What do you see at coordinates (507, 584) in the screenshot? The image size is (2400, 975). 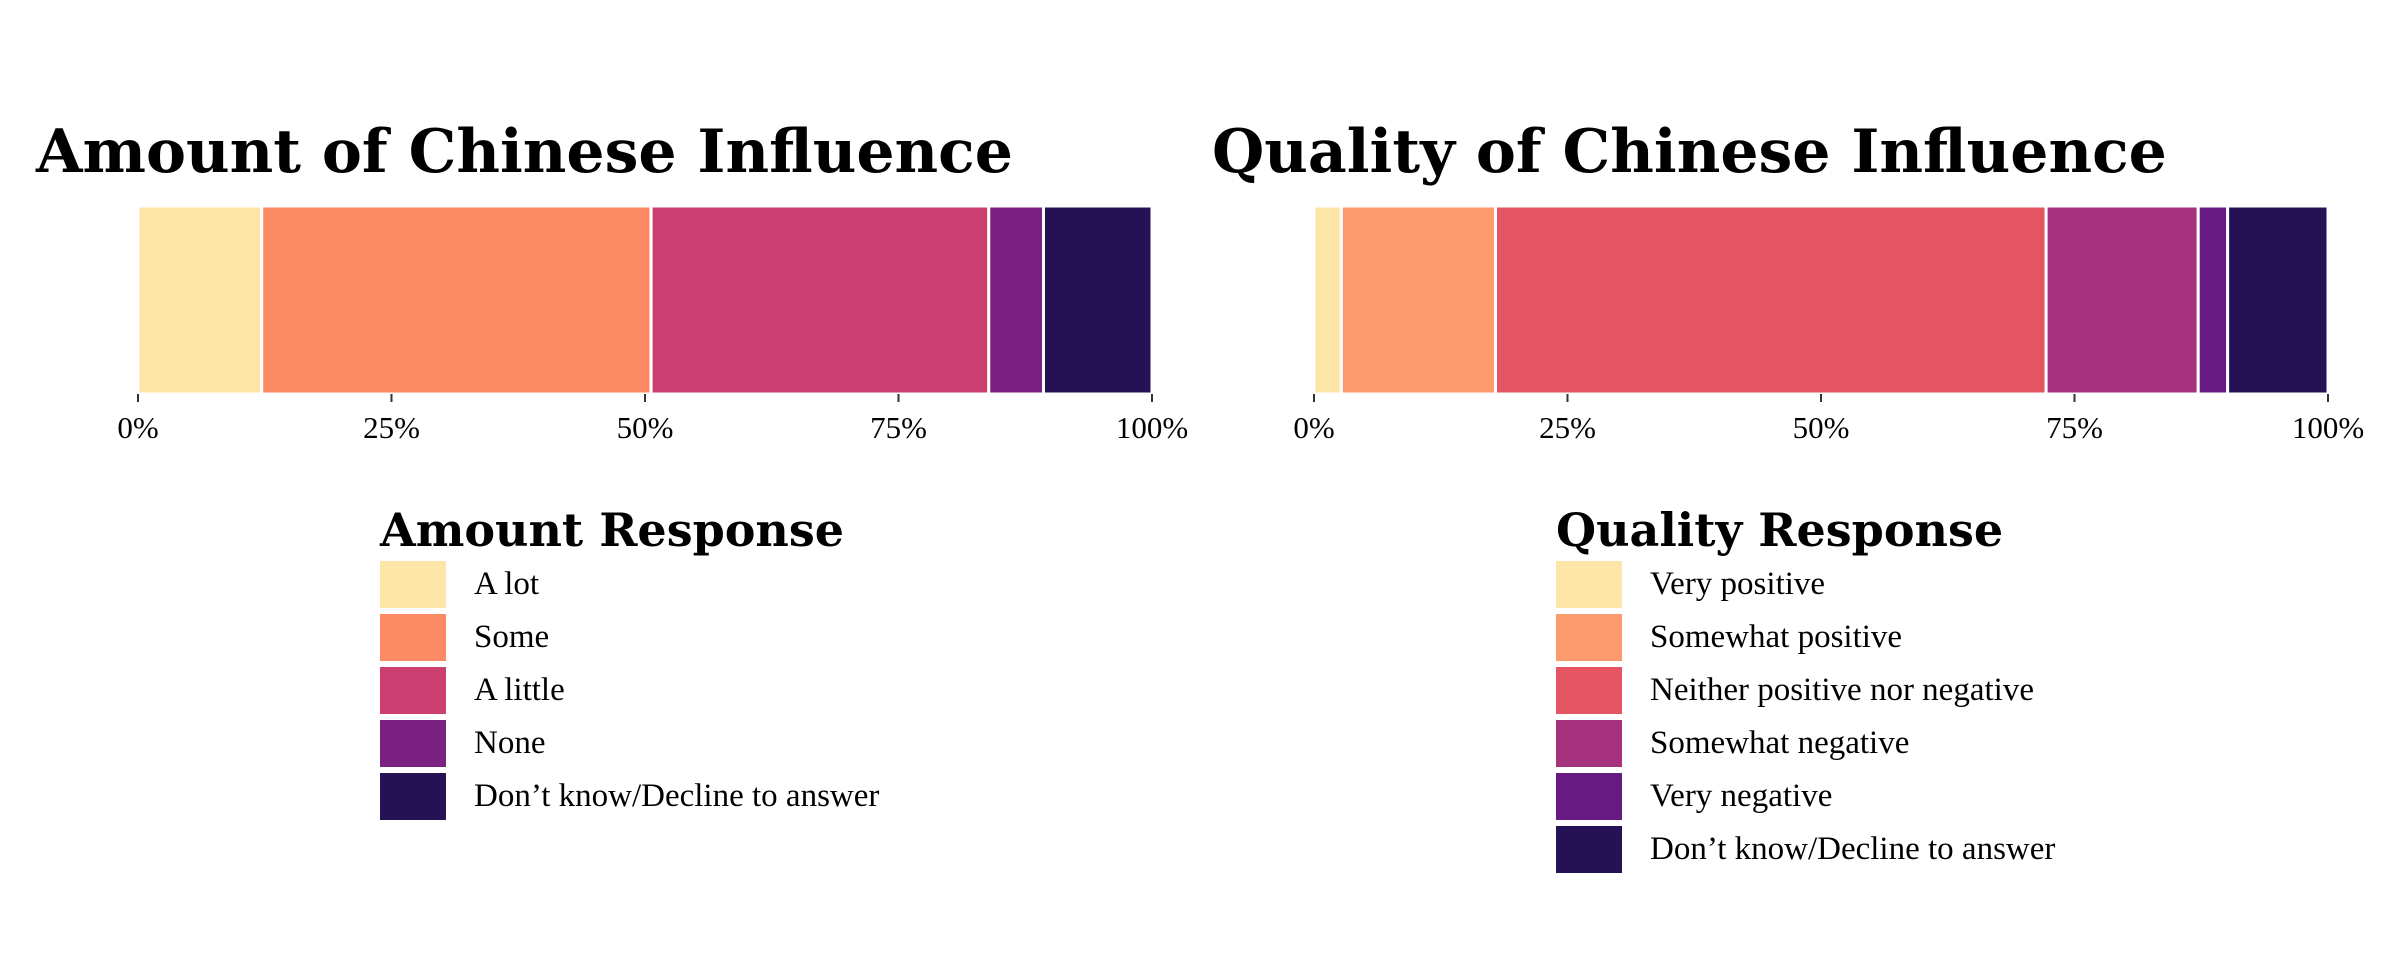 I see `legend-label: A lot` at bounding box center [507, 584].